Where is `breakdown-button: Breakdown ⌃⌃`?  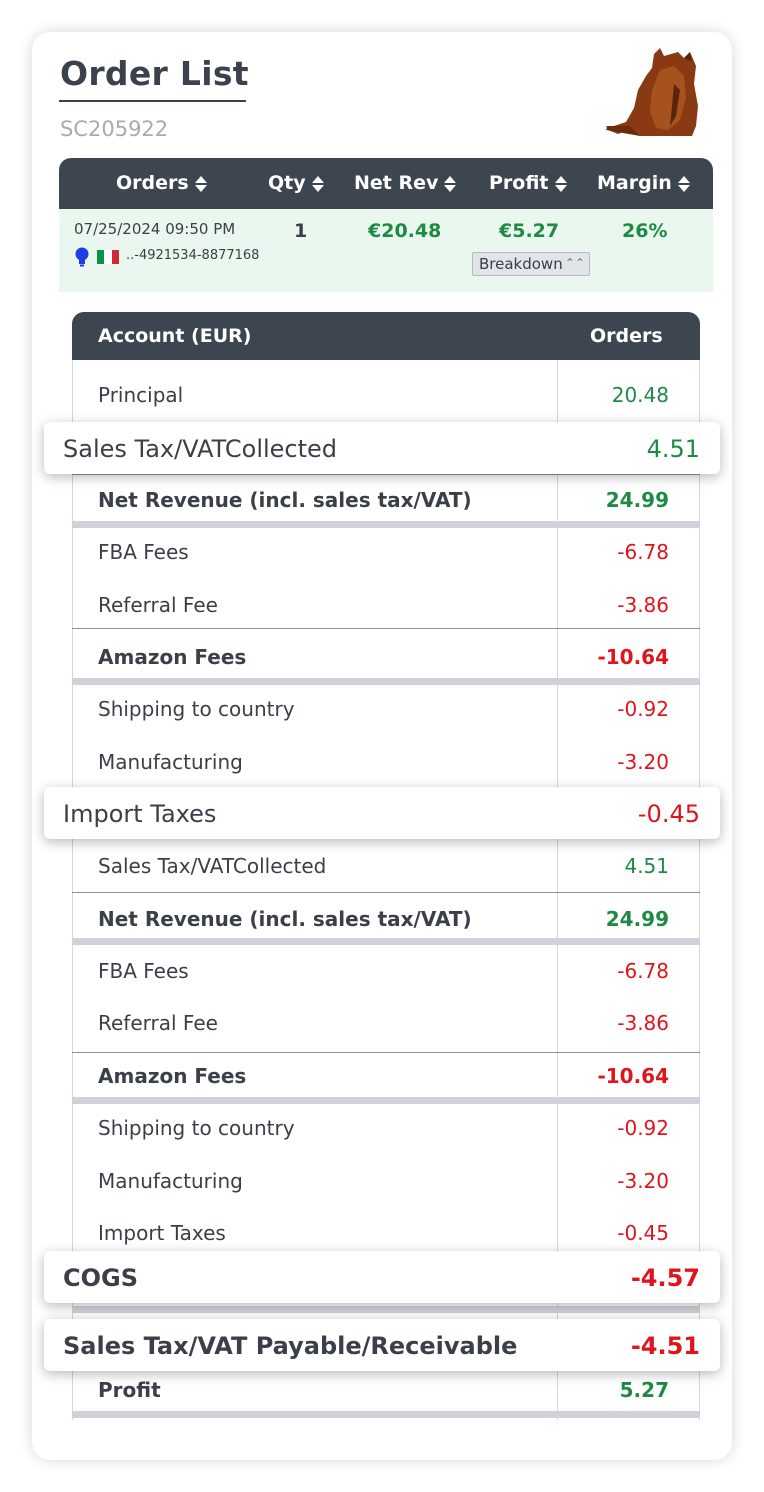
breakdown-button: Breakdown ⌃⌃ is located at coordinates (531, 264).